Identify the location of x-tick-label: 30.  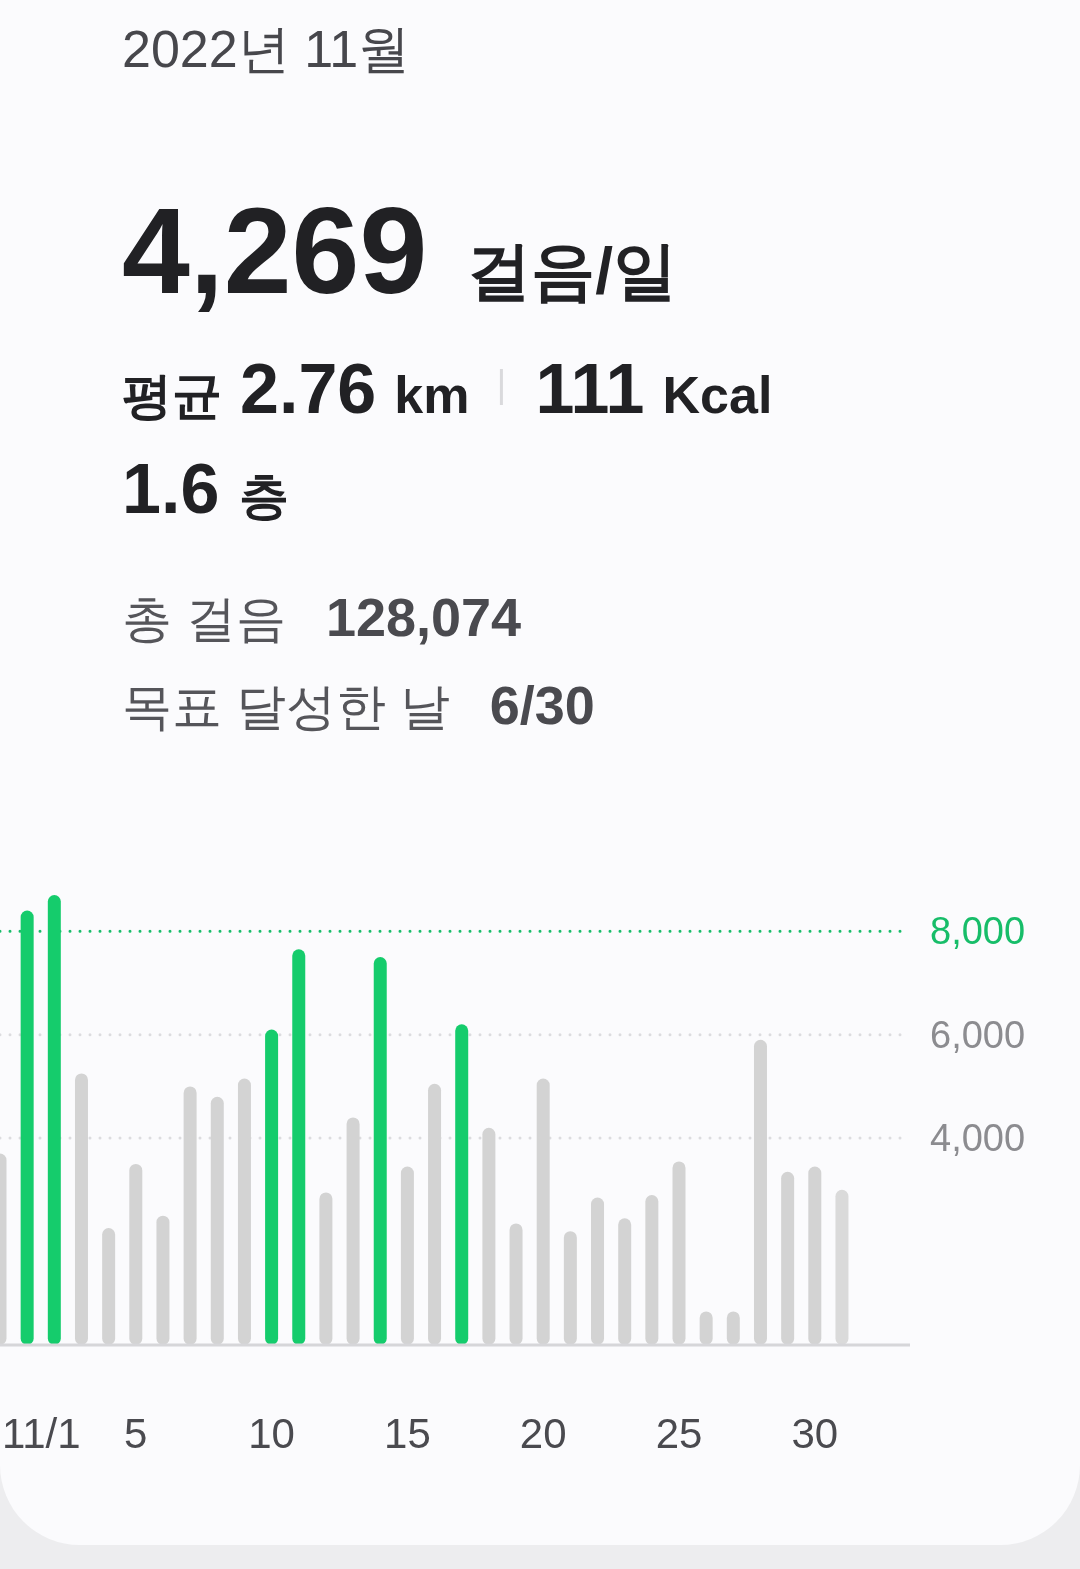
(815, 1433).